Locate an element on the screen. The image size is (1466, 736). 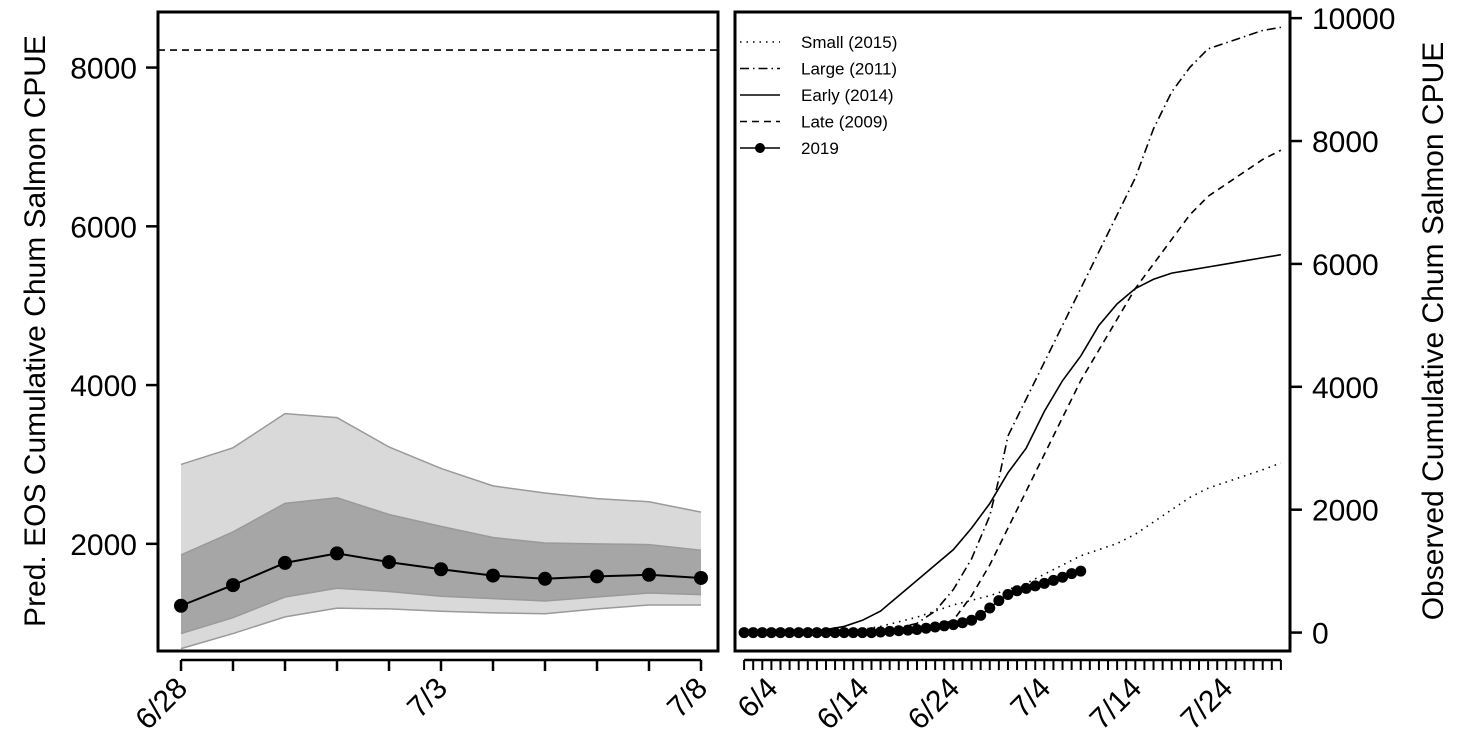
right-y-tick-label: 8000 is located at coordinates (1345, 142).